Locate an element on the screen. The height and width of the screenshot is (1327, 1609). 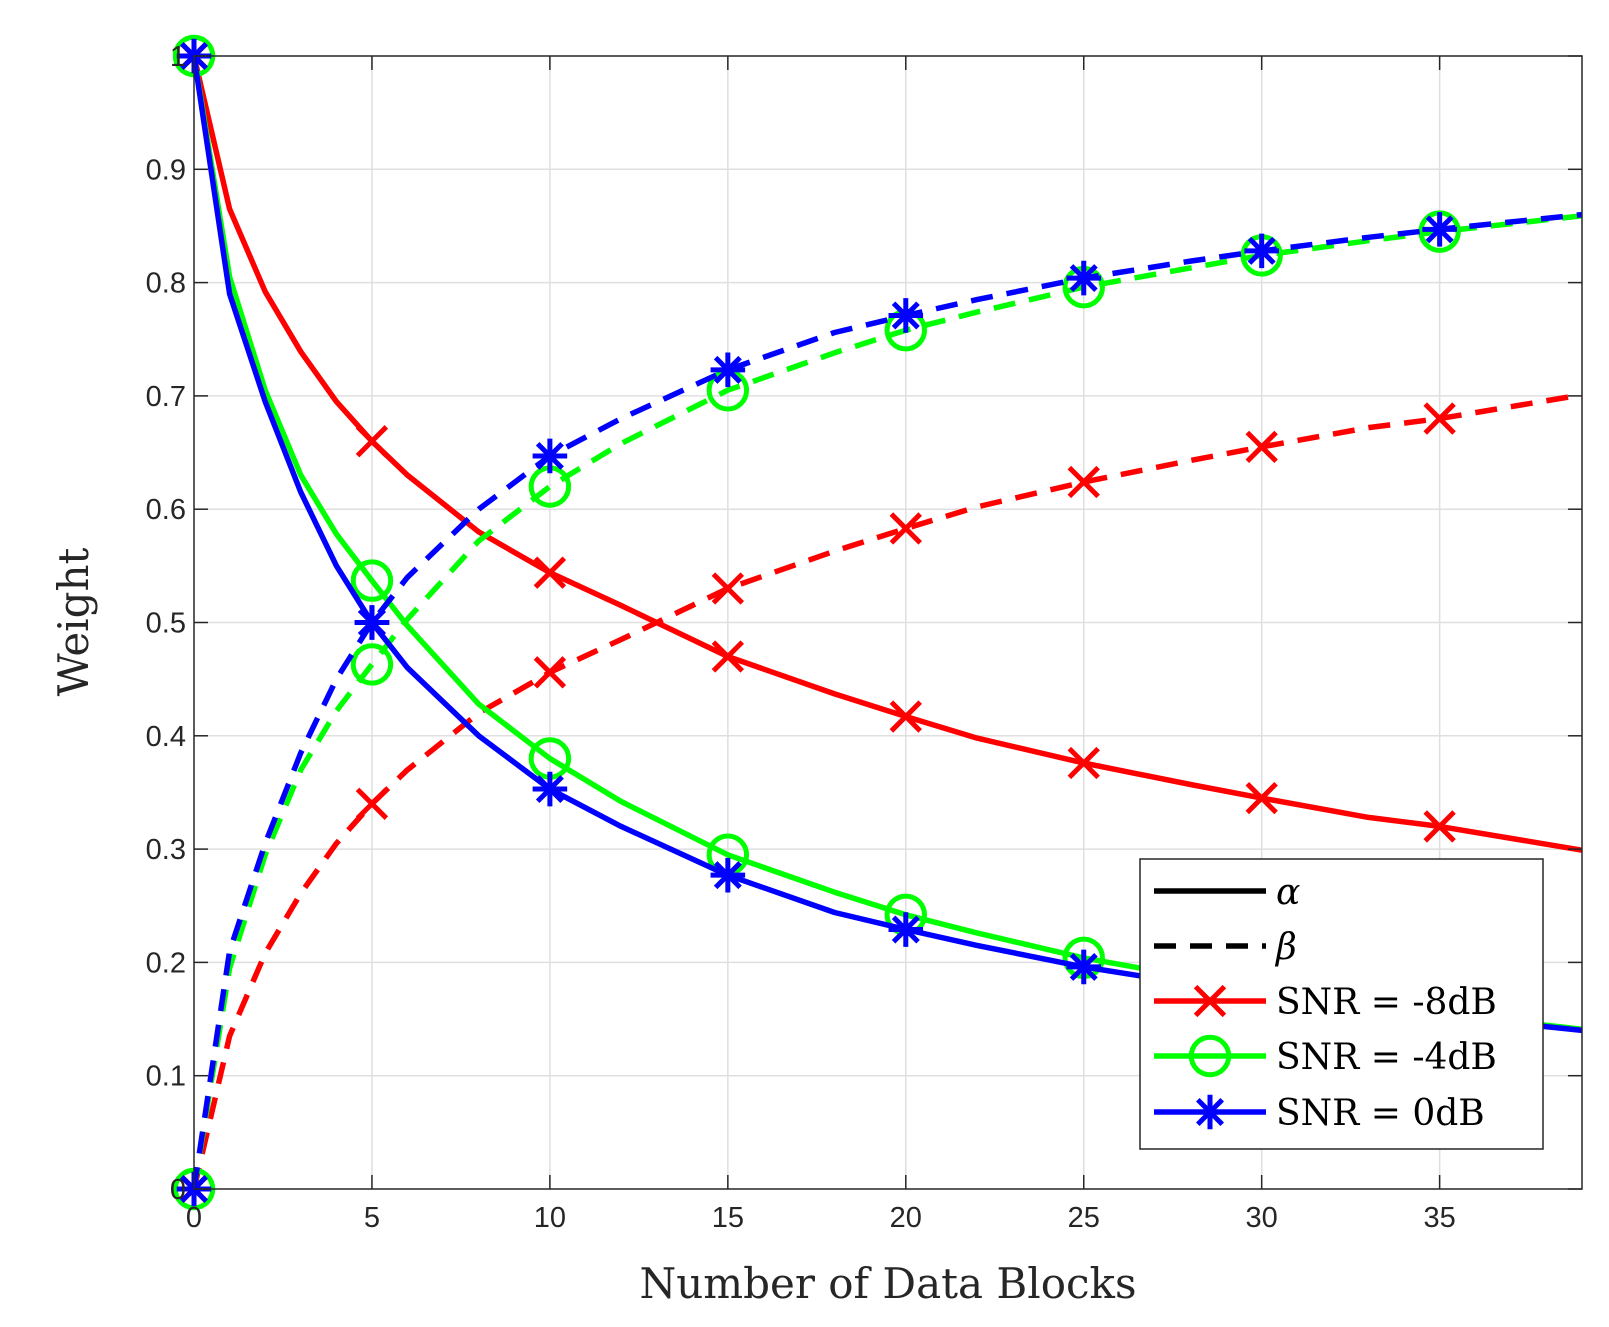
legend-label: β is located at coordinates (1285, 947).